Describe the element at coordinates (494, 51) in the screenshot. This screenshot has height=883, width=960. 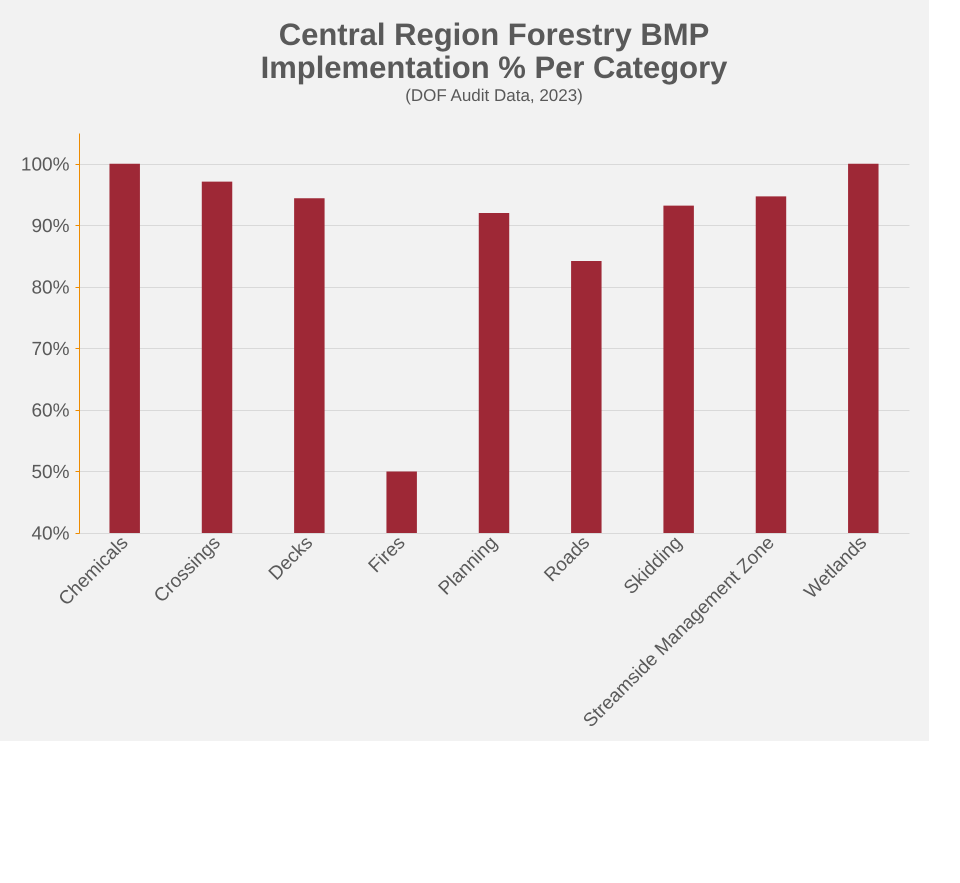
I see `chart-title: Central Region Forestry BMP Implementation % Per Category` at that location.